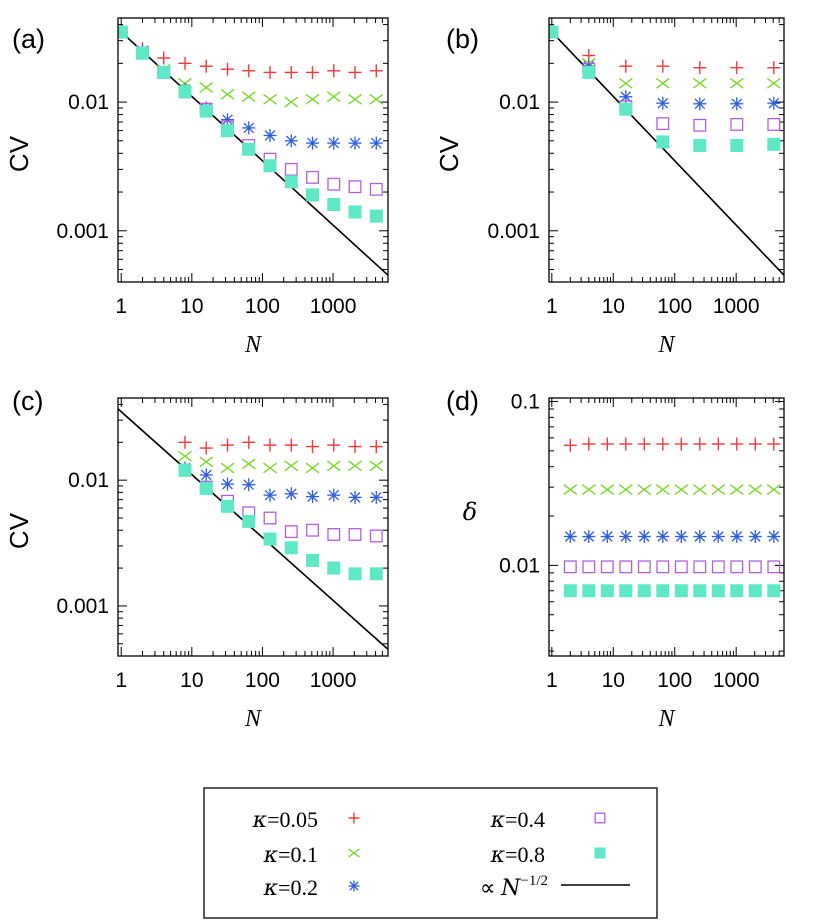  Describe the element at coordinates (19, 530) in the screenshot. I see `y-axis-label: CV` at that location.